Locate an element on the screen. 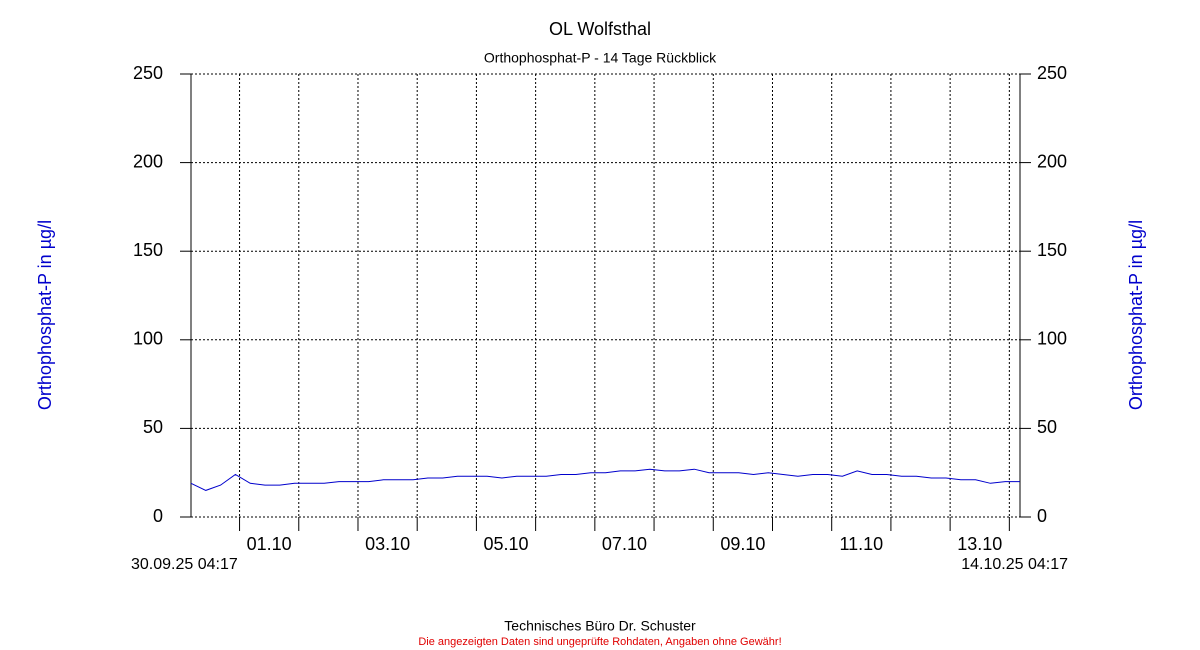 This screenshot has height=650, width=1200. y-axis-label: Orthophosphat-P in µg/l is located at coordinates (45, 315).